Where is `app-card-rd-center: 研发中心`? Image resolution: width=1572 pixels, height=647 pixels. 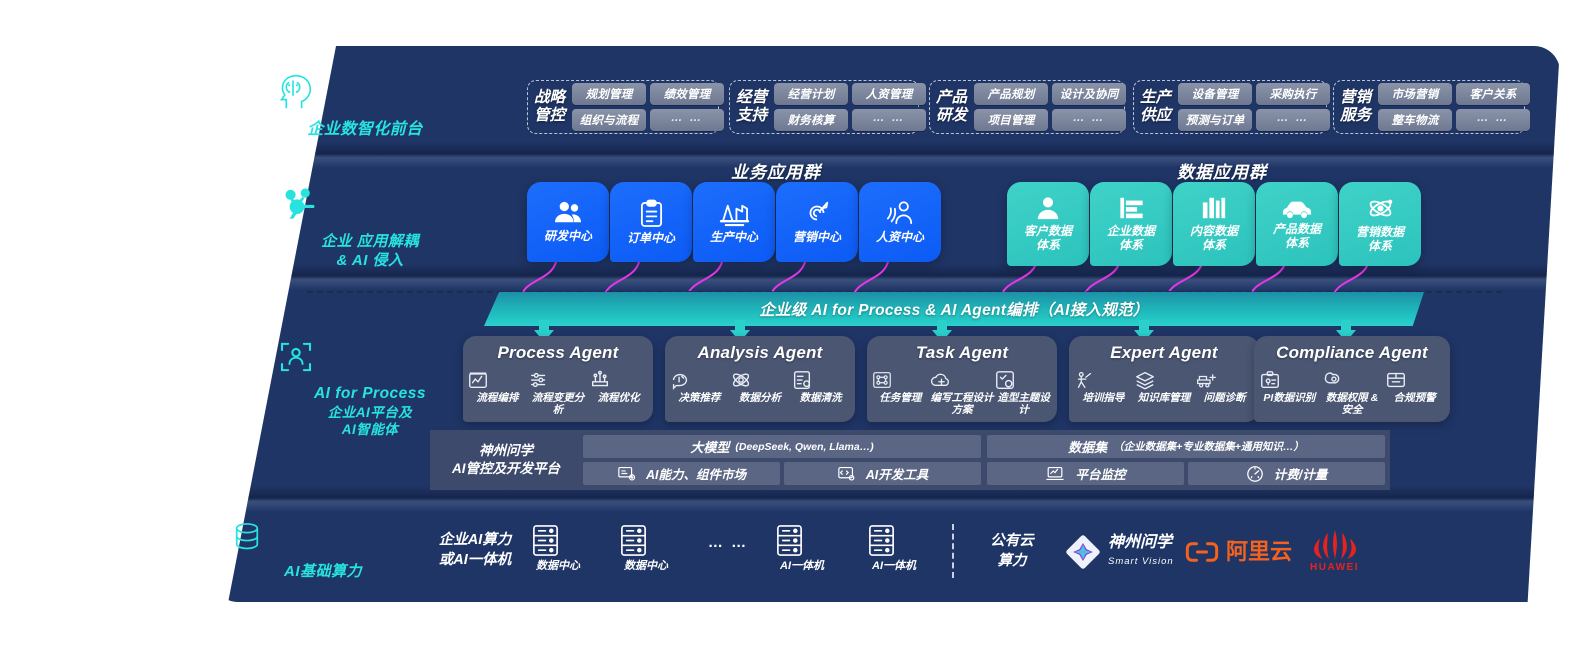
app-card-rd-center: 研发中心 is located at coordinates (568, 222).